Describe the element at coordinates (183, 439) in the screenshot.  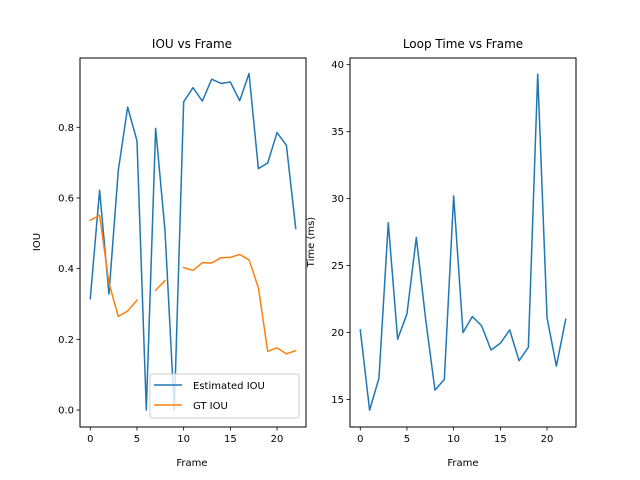
I see `iou-x-tick-label: 10` at that location.